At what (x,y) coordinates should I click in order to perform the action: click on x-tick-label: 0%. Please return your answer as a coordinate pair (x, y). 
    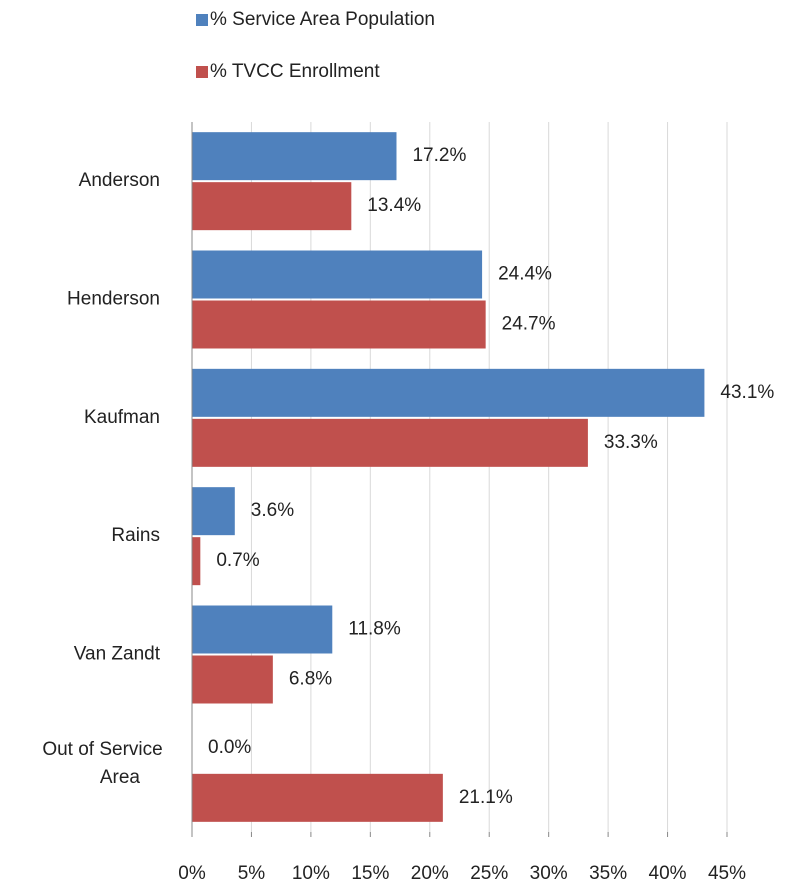
    Looking at the image, I should click on (192, 873).